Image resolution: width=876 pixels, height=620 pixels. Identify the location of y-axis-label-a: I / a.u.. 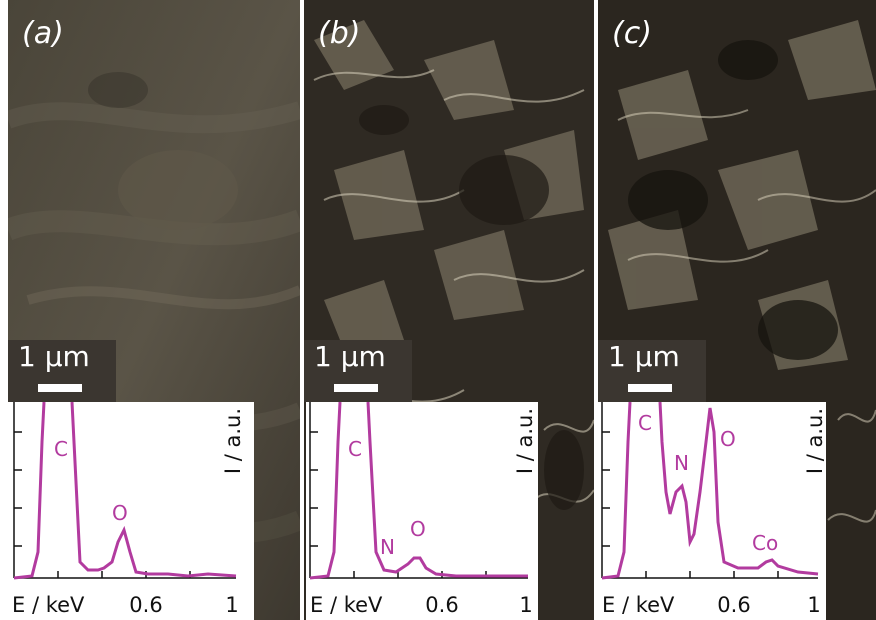
(233, 441).